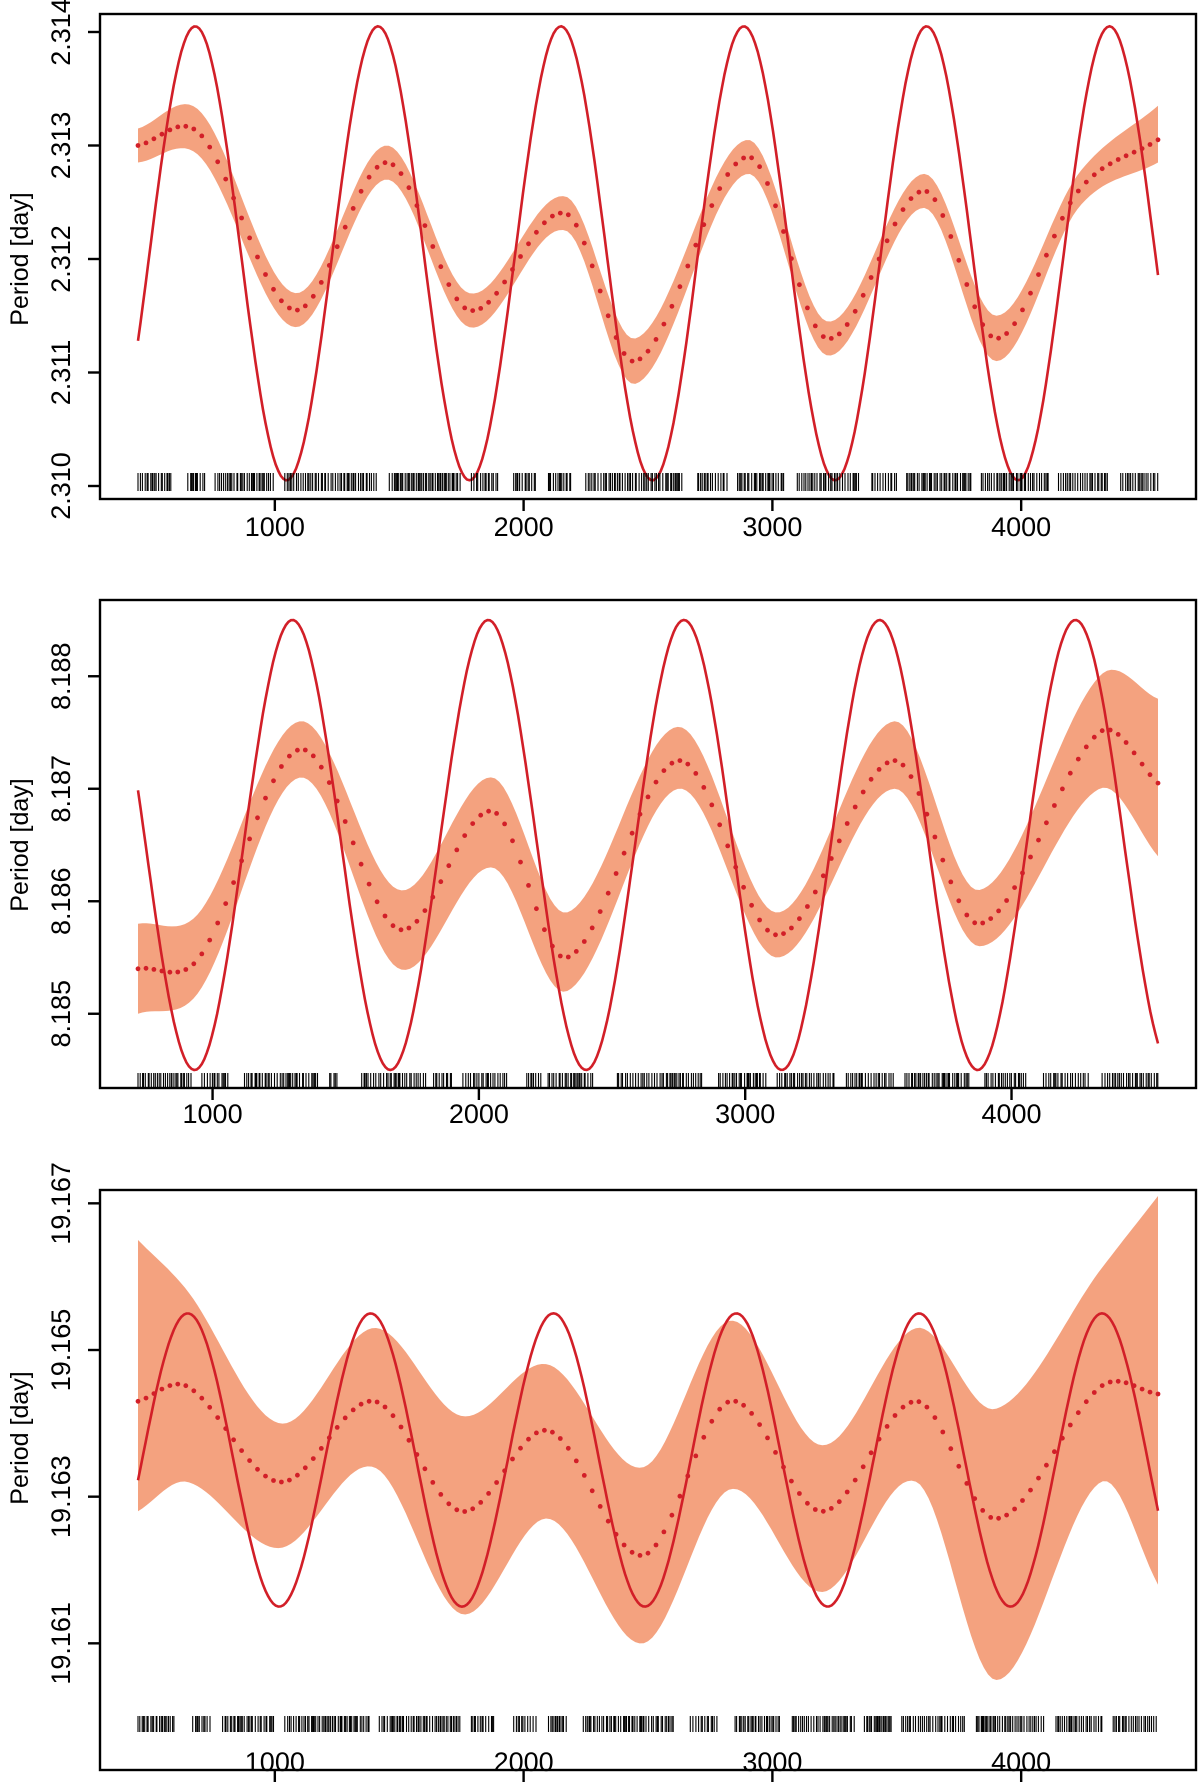 The width and height of the screenshot is (1200, 1791). Describe the element at coordinates (20, 258) in the screenshot. I see `y-axis-title: Period [day]` at that location.